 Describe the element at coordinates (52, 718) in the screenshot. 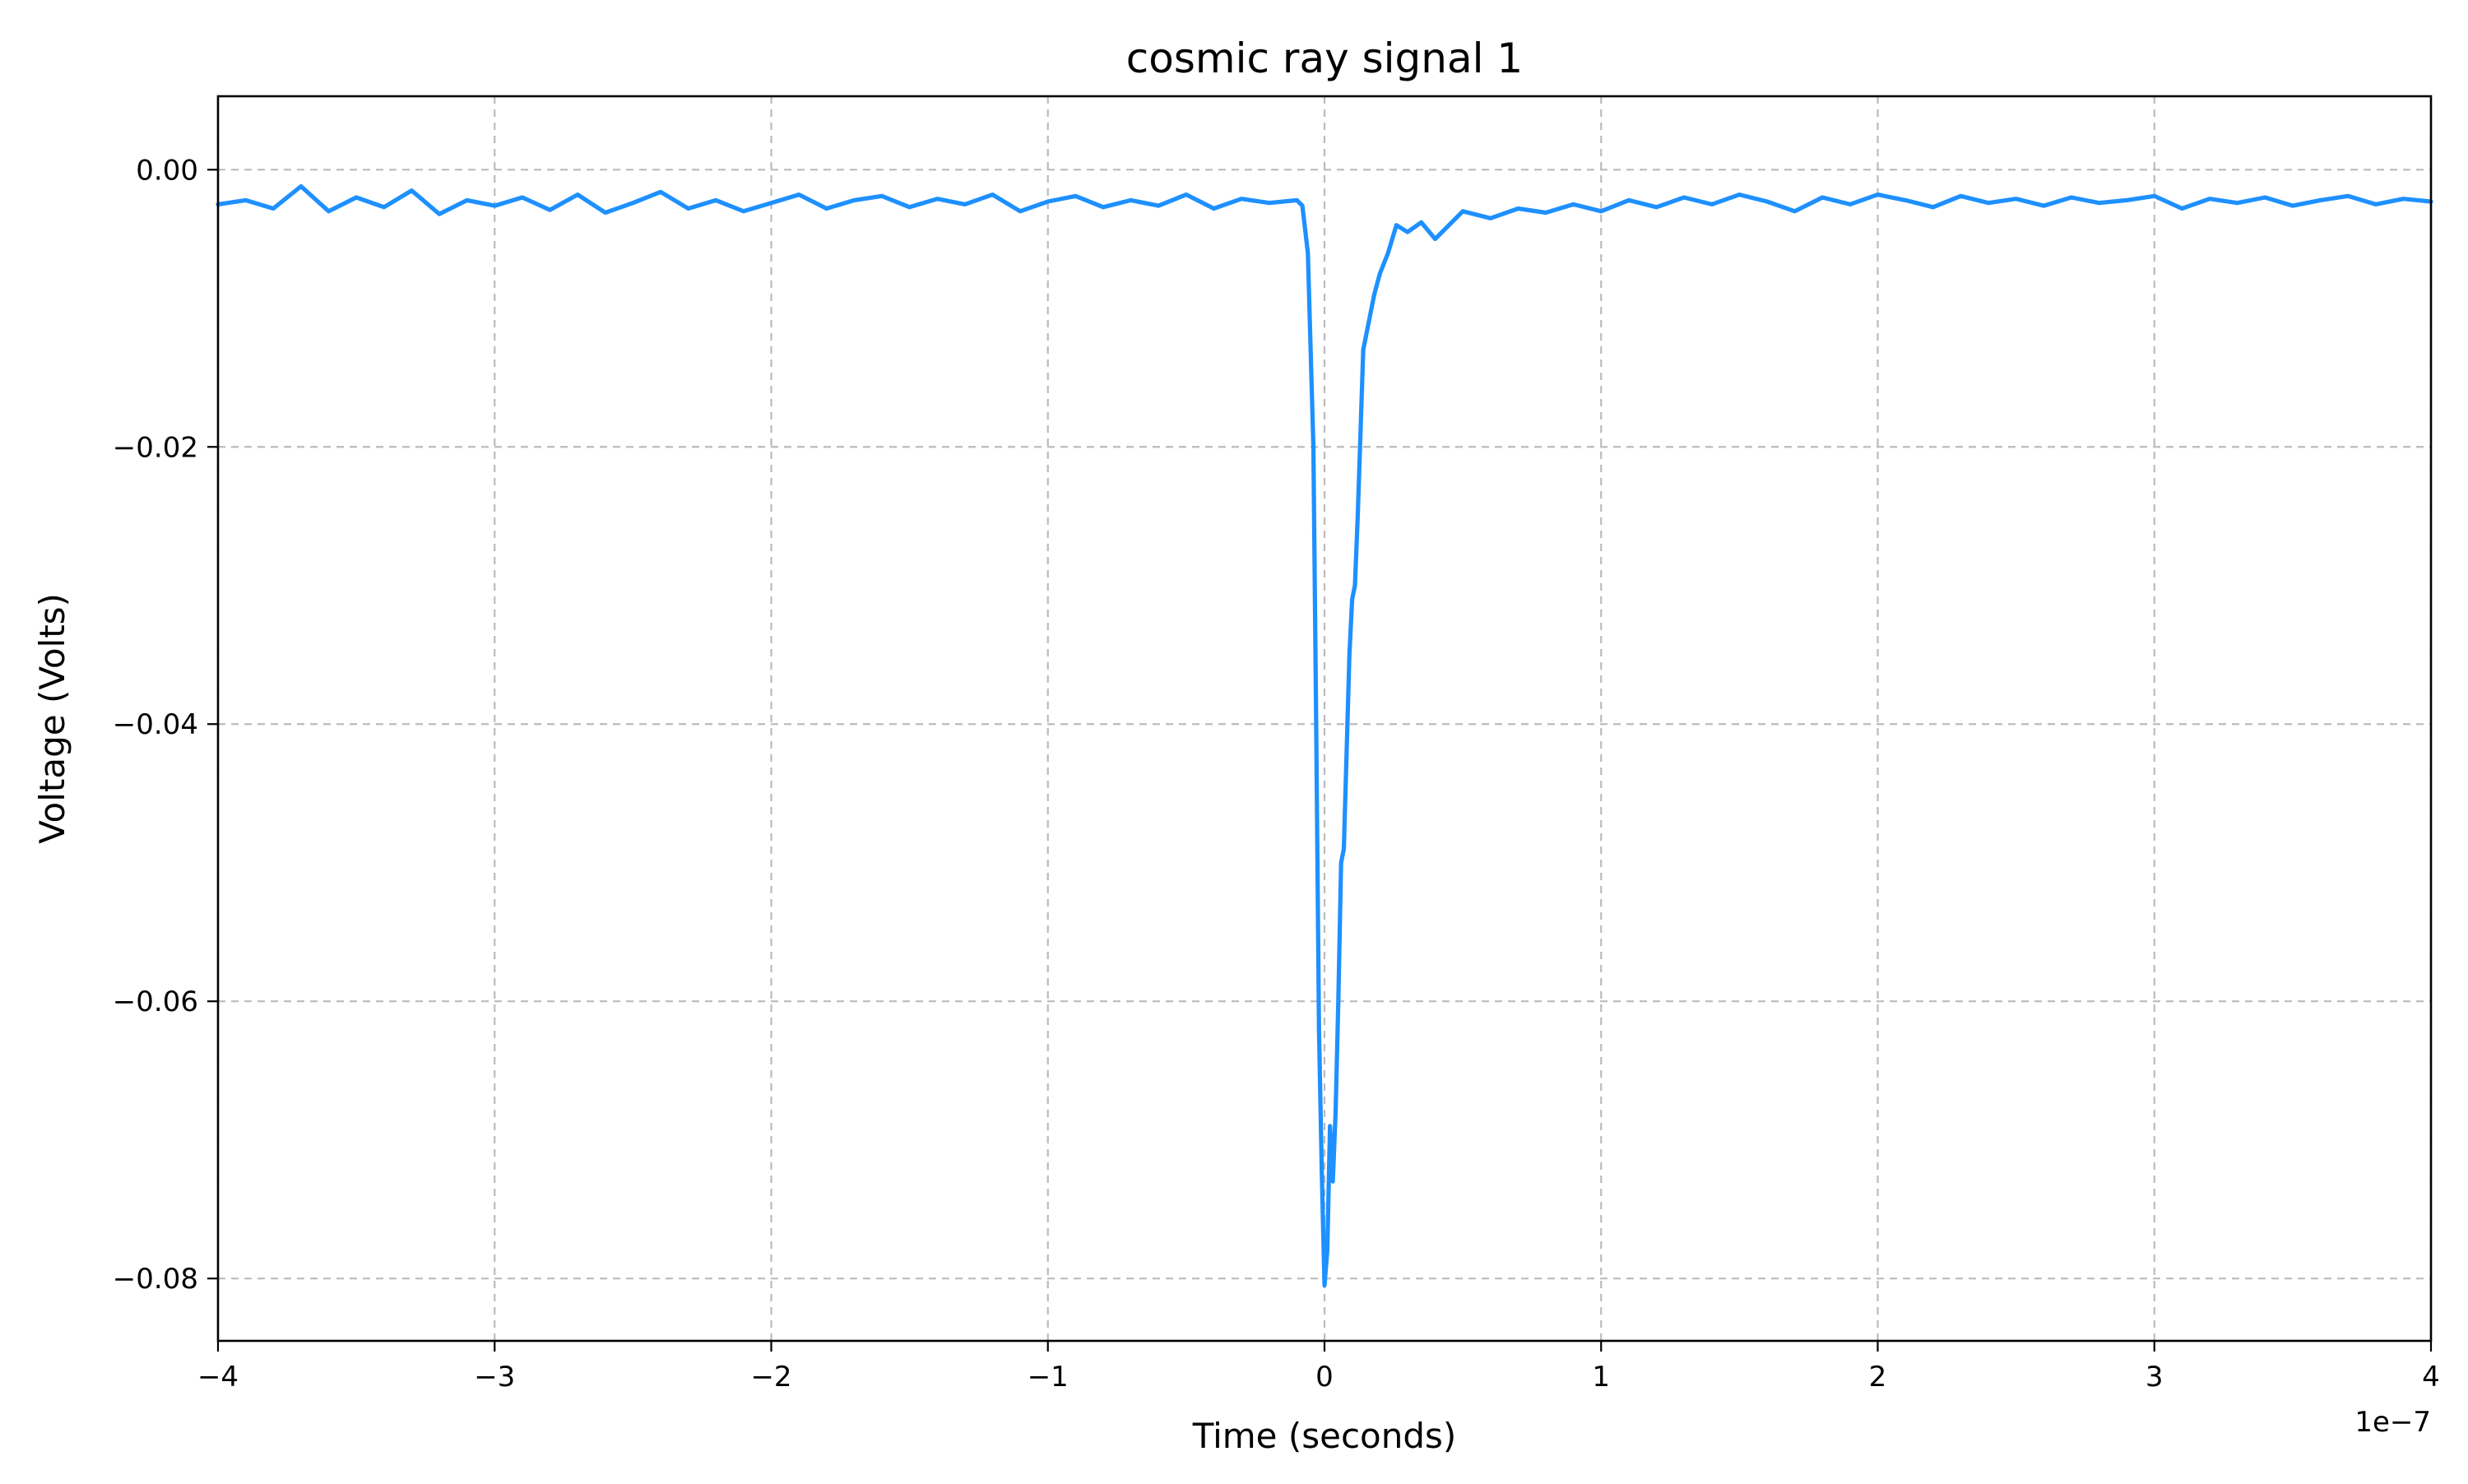

I see `y-axis-label: Voltage (Volts)` at that location.